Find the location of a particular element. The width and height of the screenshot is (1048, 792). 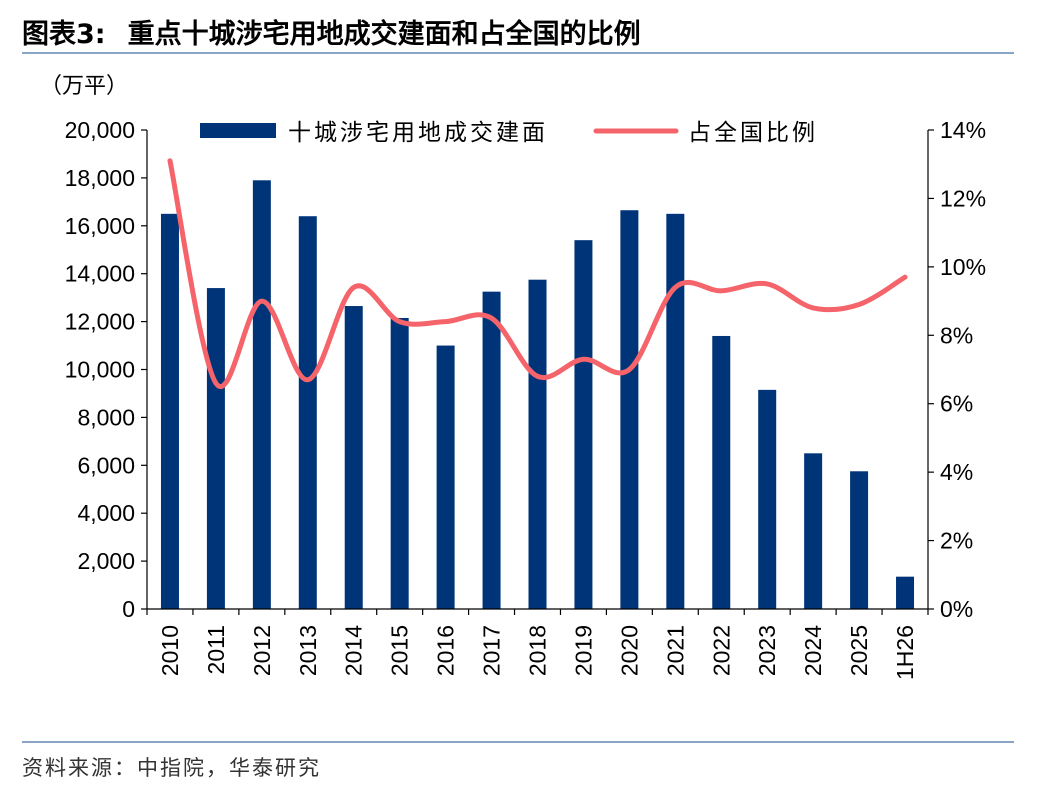

figure-title: 图表3: 重点十城涉宅用地成交建面和占全国的比例 is located at coordinates (331, 31).